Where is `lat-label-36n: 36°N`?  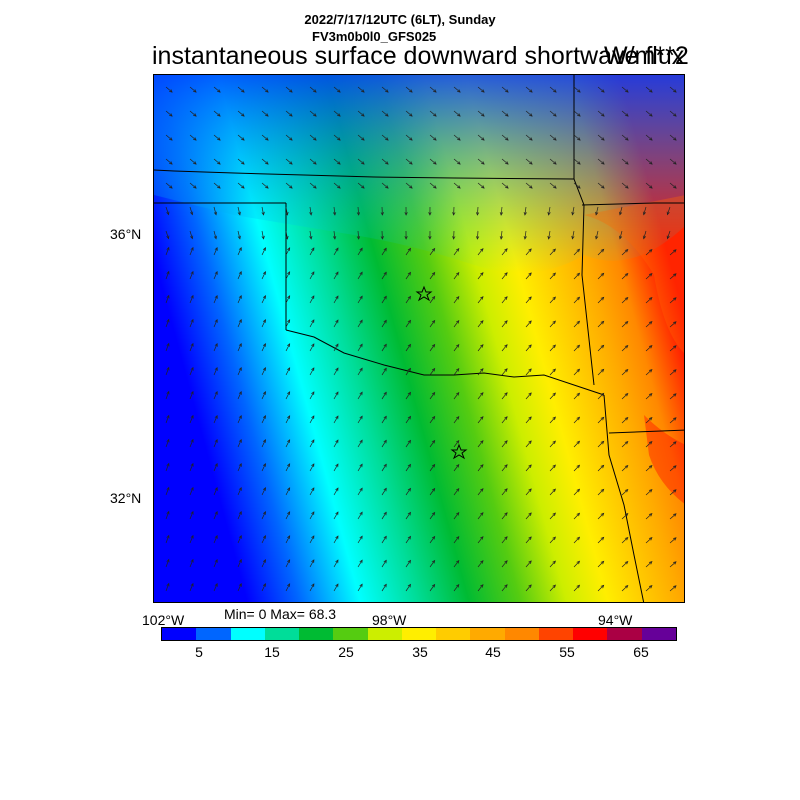
lat-label-36n: 36°N is located at coordinates (126, 234).